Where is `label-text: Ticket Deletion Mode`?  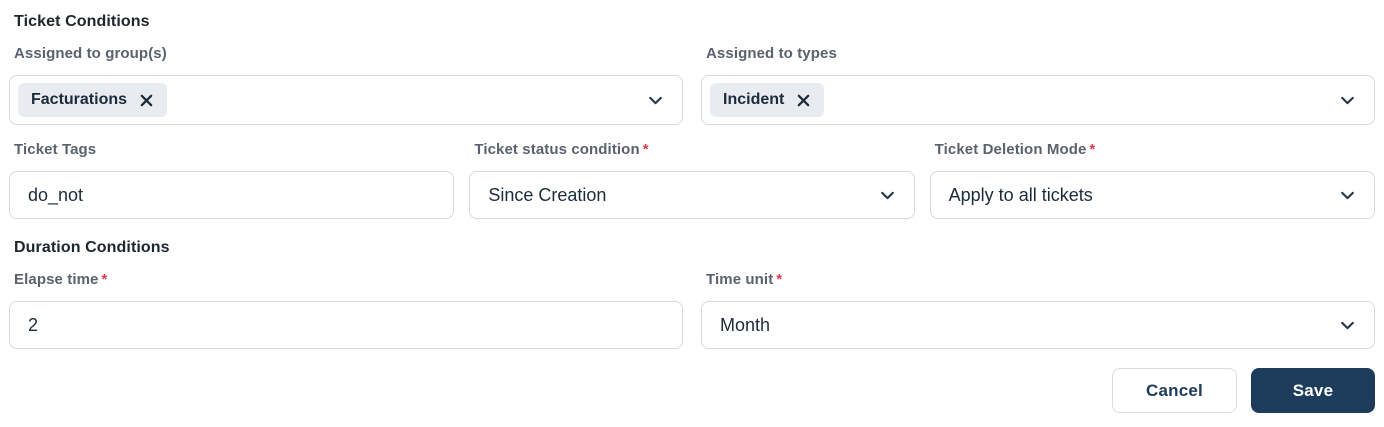 label-text: Ticket Deletion Mode is located at coordinates (1010, 149).